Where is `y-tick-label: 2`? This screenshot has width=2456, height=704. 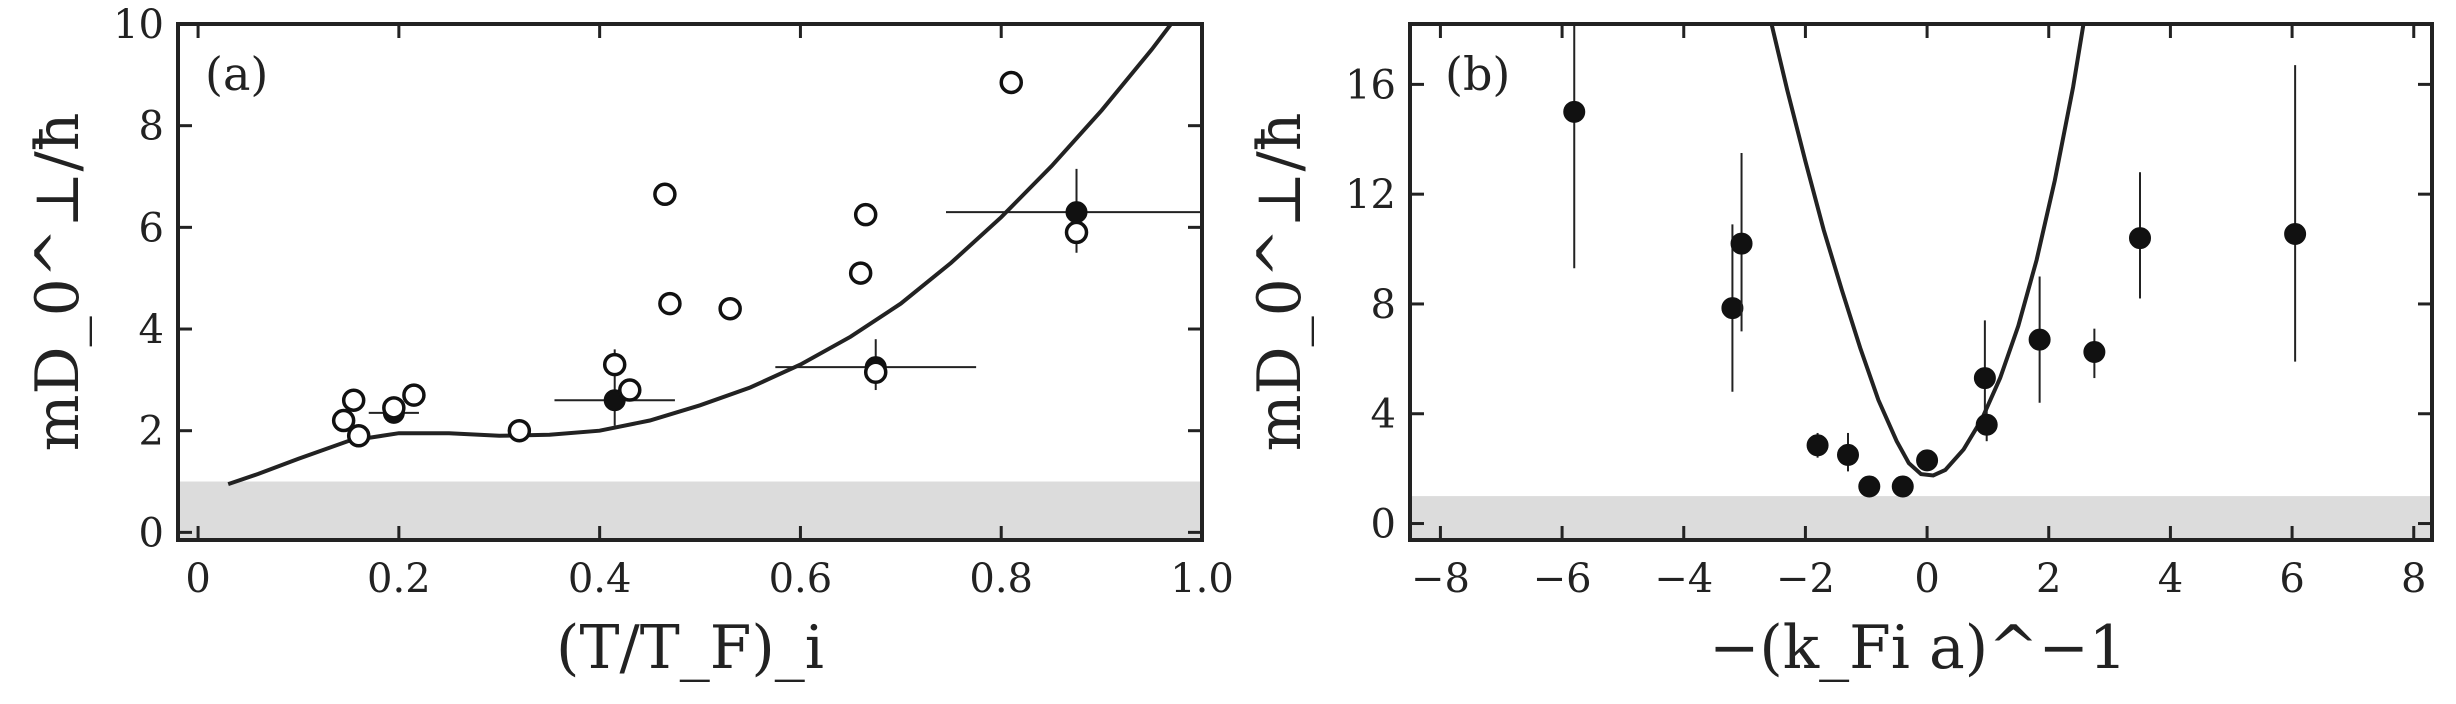 y-tick-label: 2 is located at coordinates (151, 432).